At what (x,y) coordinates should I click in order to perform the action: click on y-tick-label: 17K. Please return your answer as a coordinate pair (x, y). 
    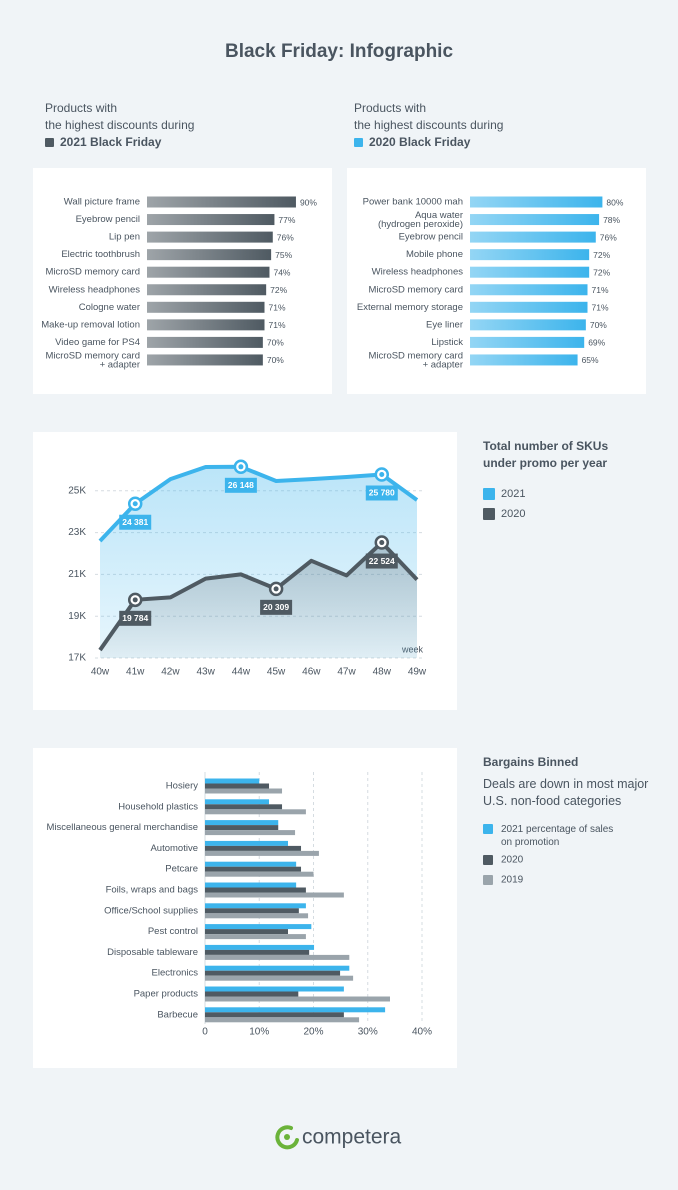
    Looking at the image, I should click on (77, 658).